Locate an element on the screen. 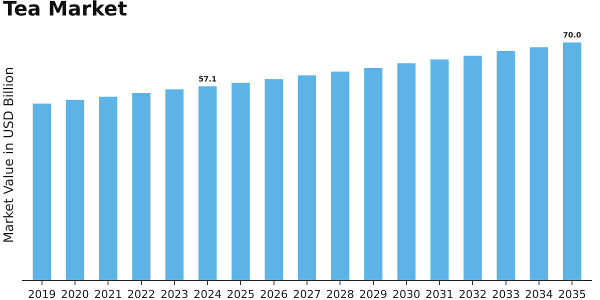  x-tick-label: 2031 is located at coordinates (440, 294).